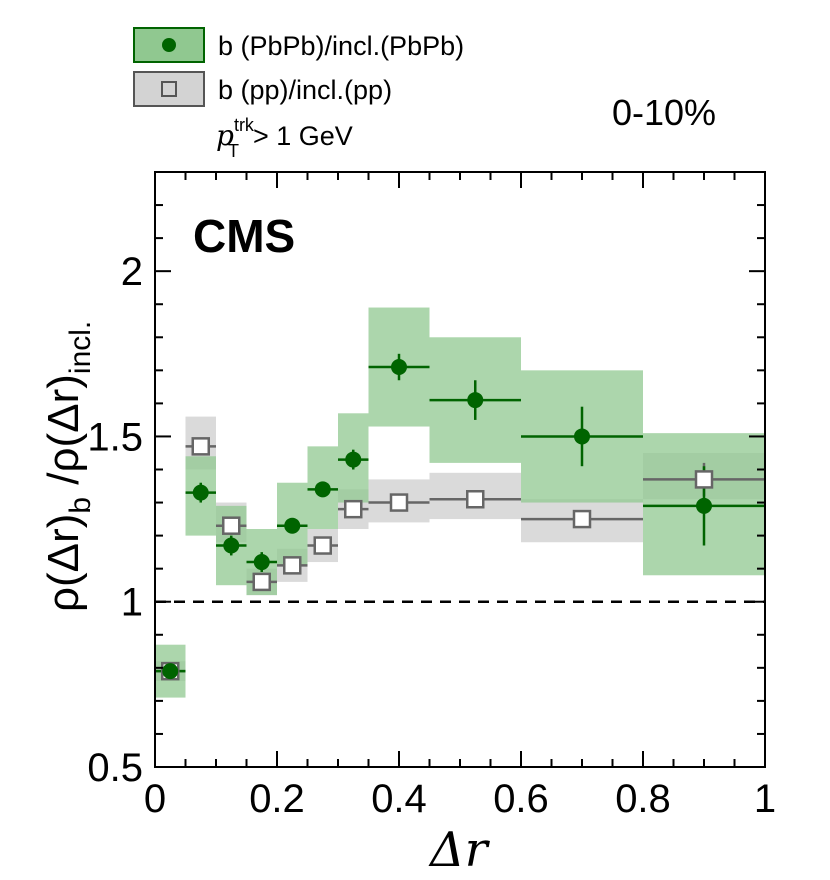 Image resolution: width=830 pixels, height=880 pixels. What do you see at coordinates (225, 135) in the screenshot?
I see `cut-var: p` at bounding box center [225, 135].